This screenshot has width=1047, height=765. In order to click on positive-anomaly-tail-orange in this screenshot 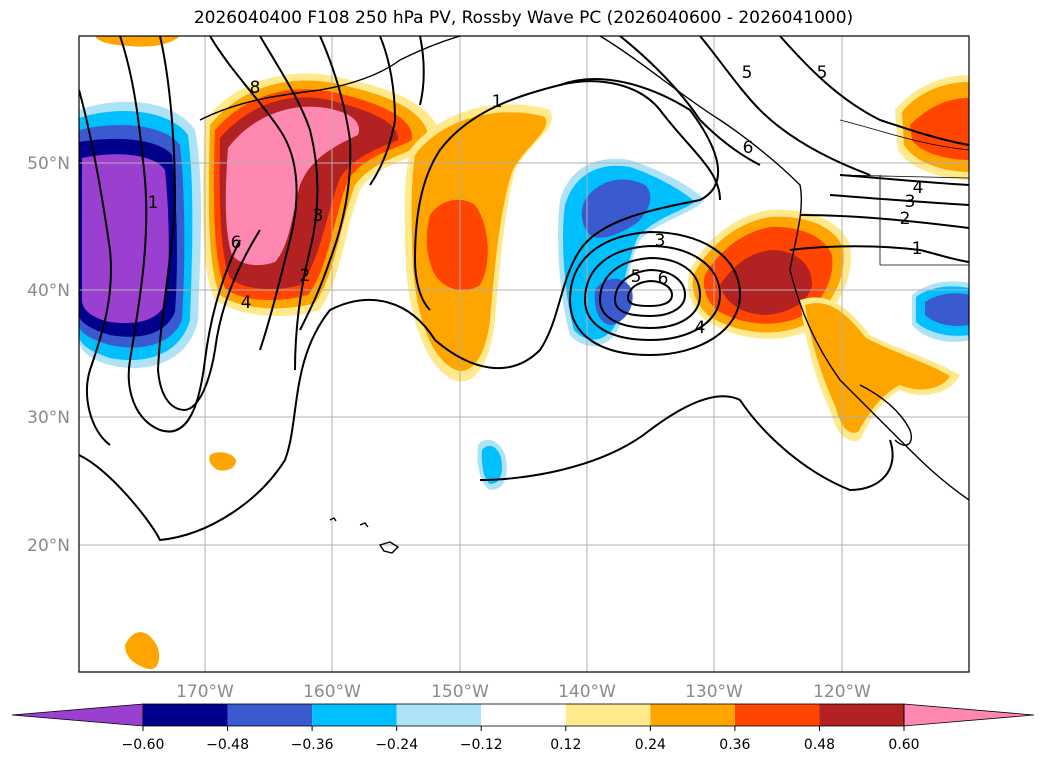, I will do `click(877, 368)`.